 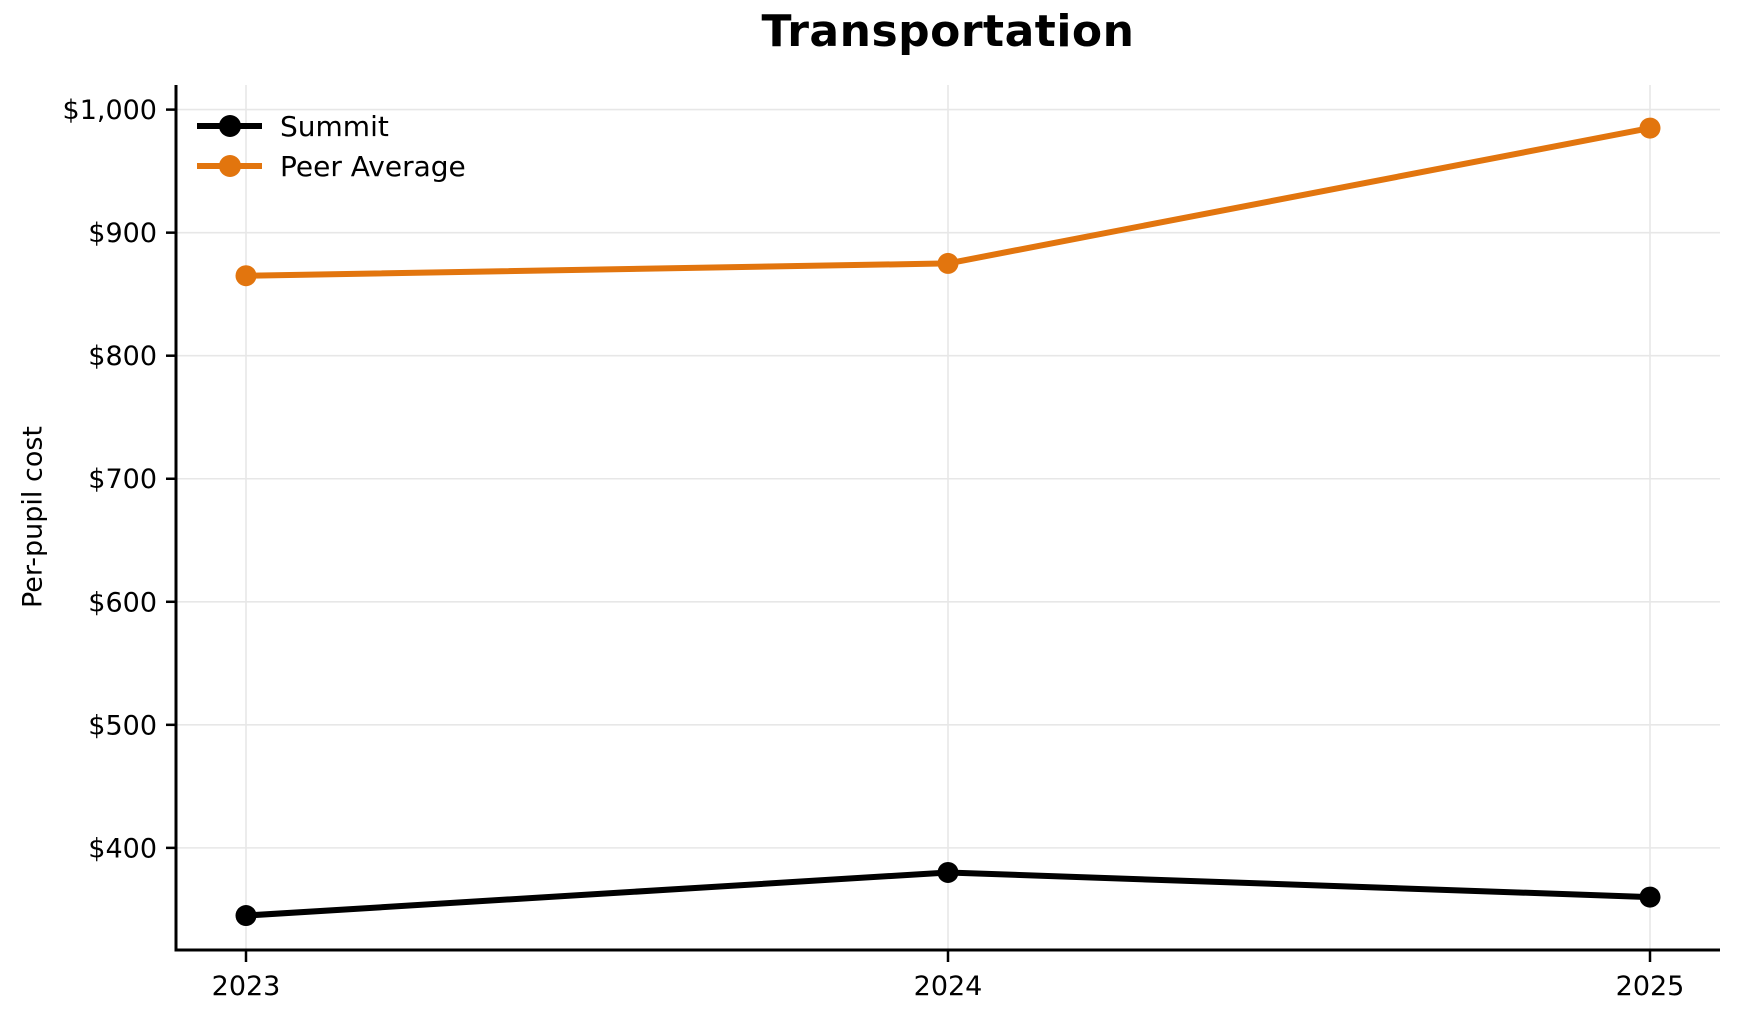 What do you see at coordinates (246, 986) in the screenshot?
I see `x-tick-label: 2023` at bounding box center [246, 986].